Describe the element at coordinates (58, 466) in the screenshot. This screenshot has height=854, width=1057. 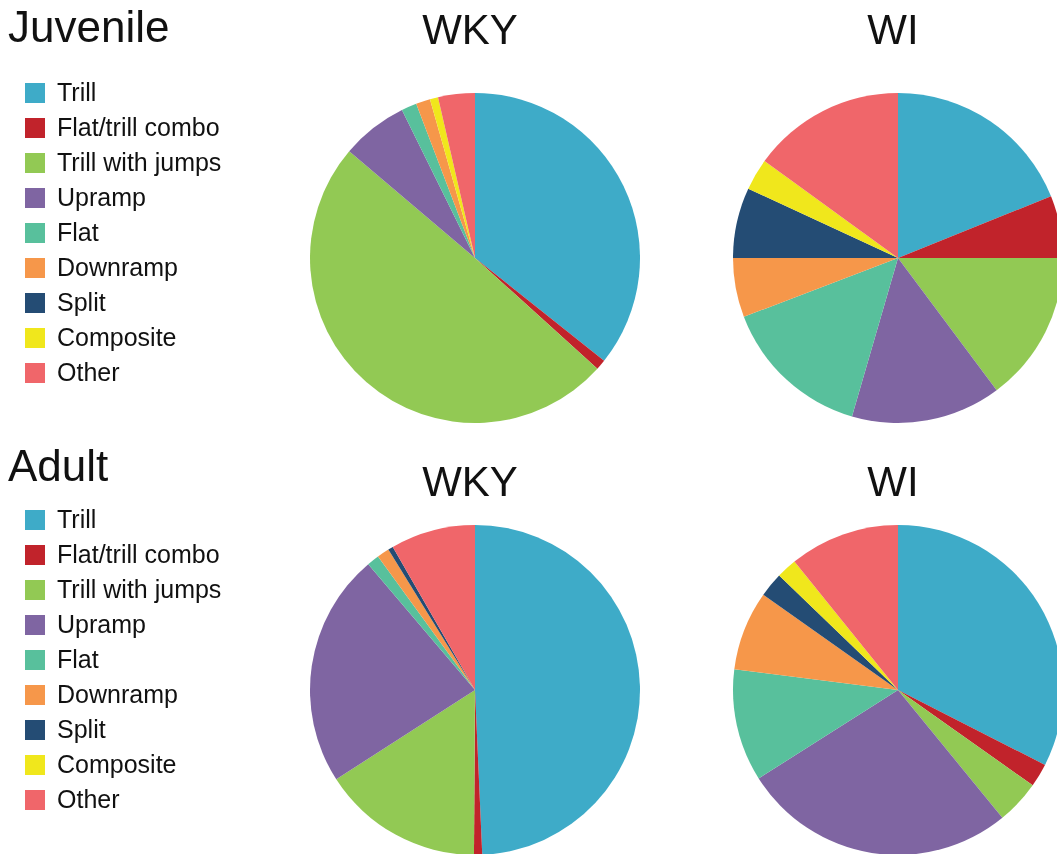
I see `chart-title: Adult` at that location.